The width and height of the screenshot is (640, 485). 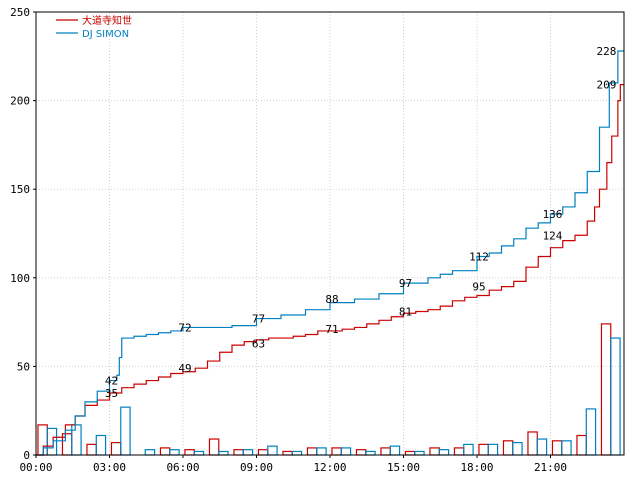 I want to click on point-label: 112, so click(x=479, y=257).